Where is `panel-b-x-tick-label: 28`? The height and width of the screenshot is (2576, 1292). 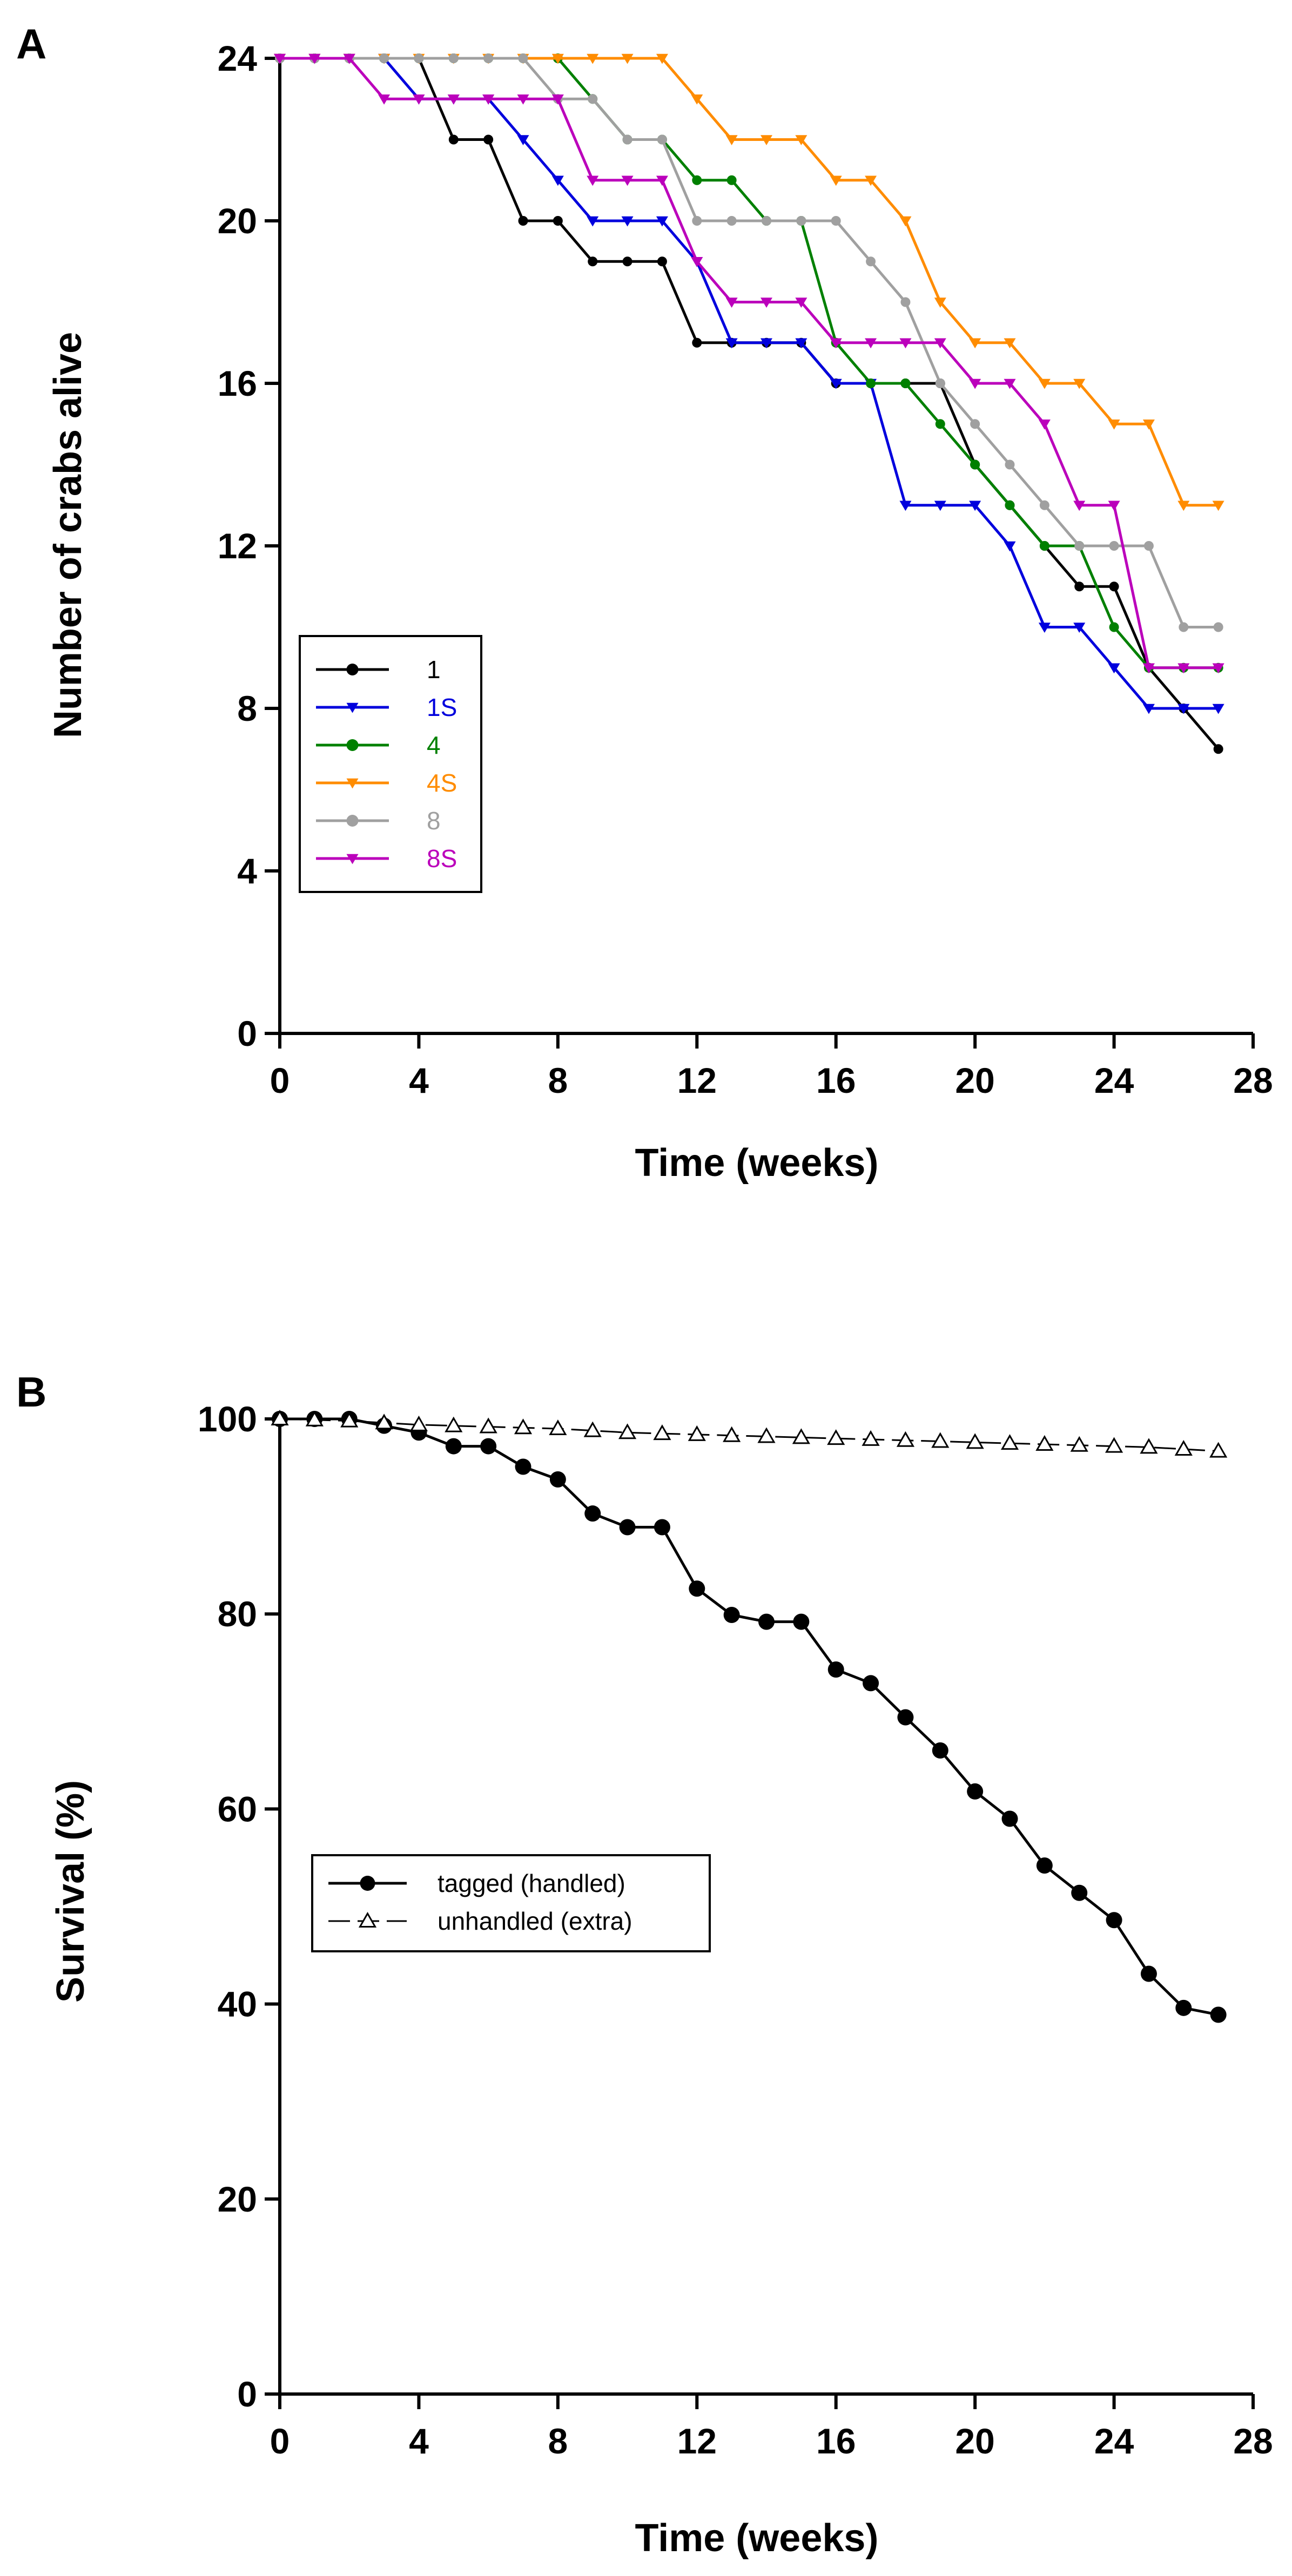 panel-b-x-tick-label: 28 is located at coordinates (1253, 2441).